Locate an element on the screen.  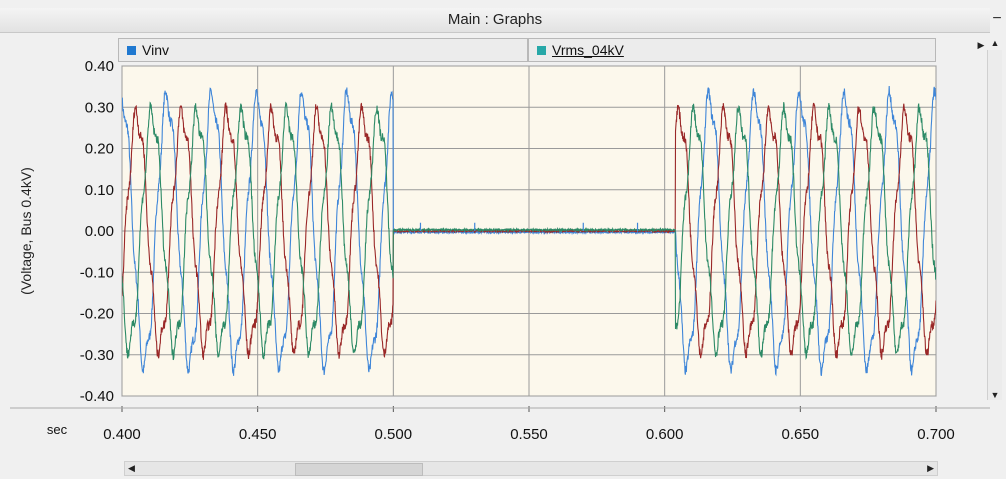
x-tick-label: 0.650 is located at coordinates (801, 434).